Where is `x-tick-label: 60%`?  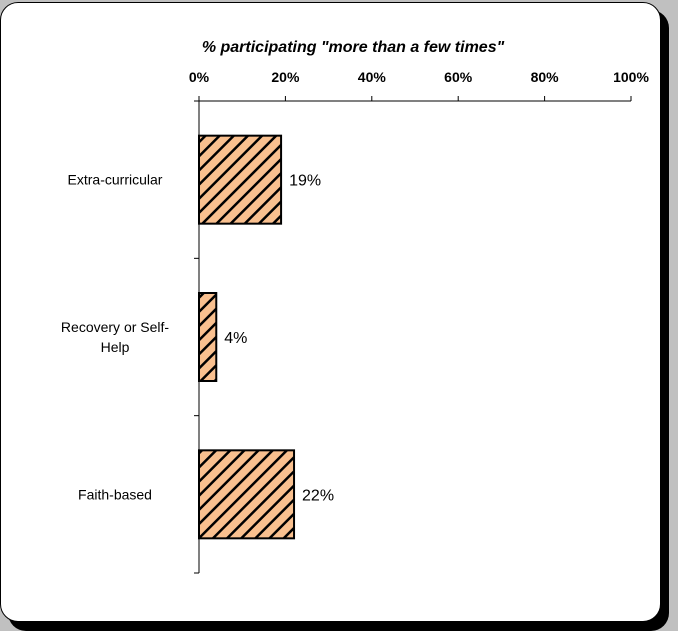
x-tick-label: 60% is located at coordinates (458, 77).